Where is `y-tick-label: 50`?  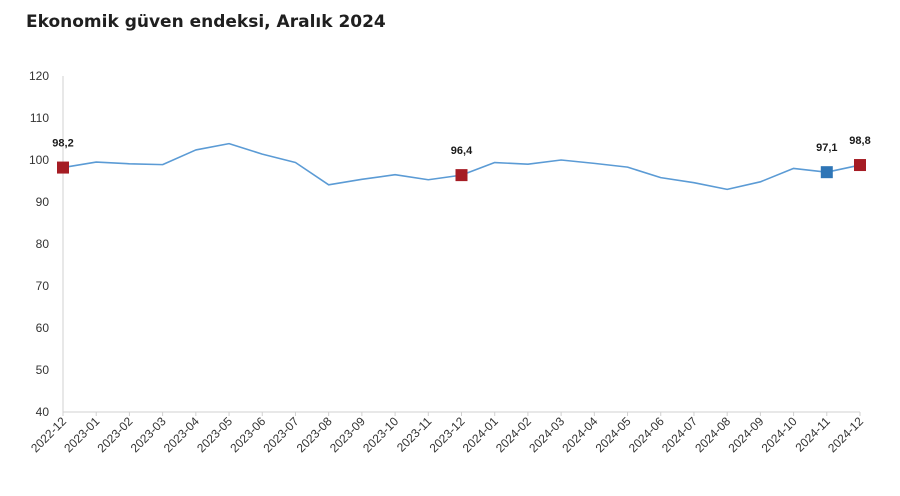
y-tick-label: 50 is located at coordinates (43, 370).